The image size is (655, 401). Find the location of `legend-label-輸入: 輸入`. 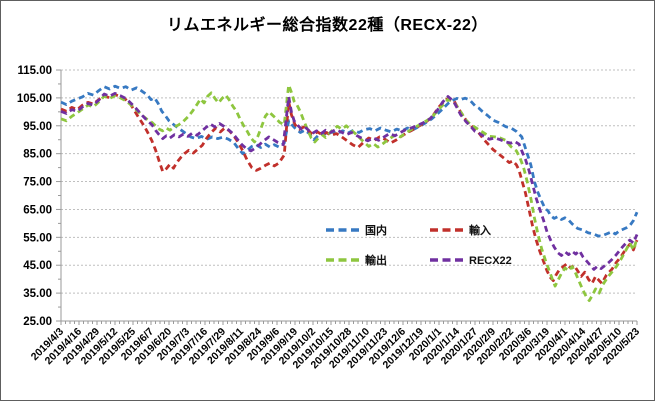

legend-label-輸入: 輸入 is located at coordinates (480, 230).